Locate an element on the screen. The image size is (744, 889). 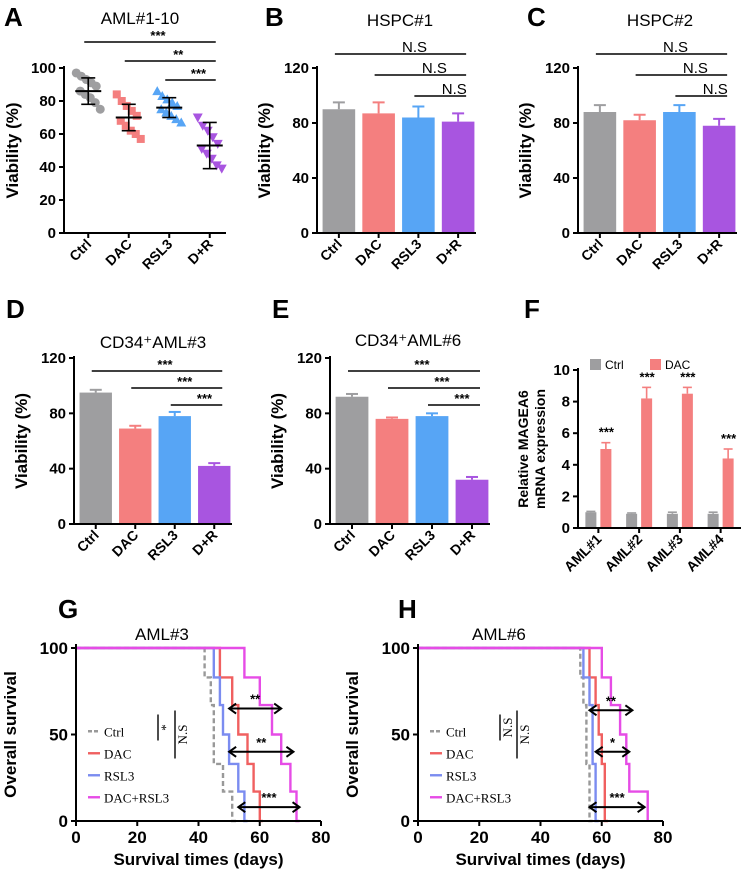
x-tick-label: AML#4 is located at coordinates (705, 553).